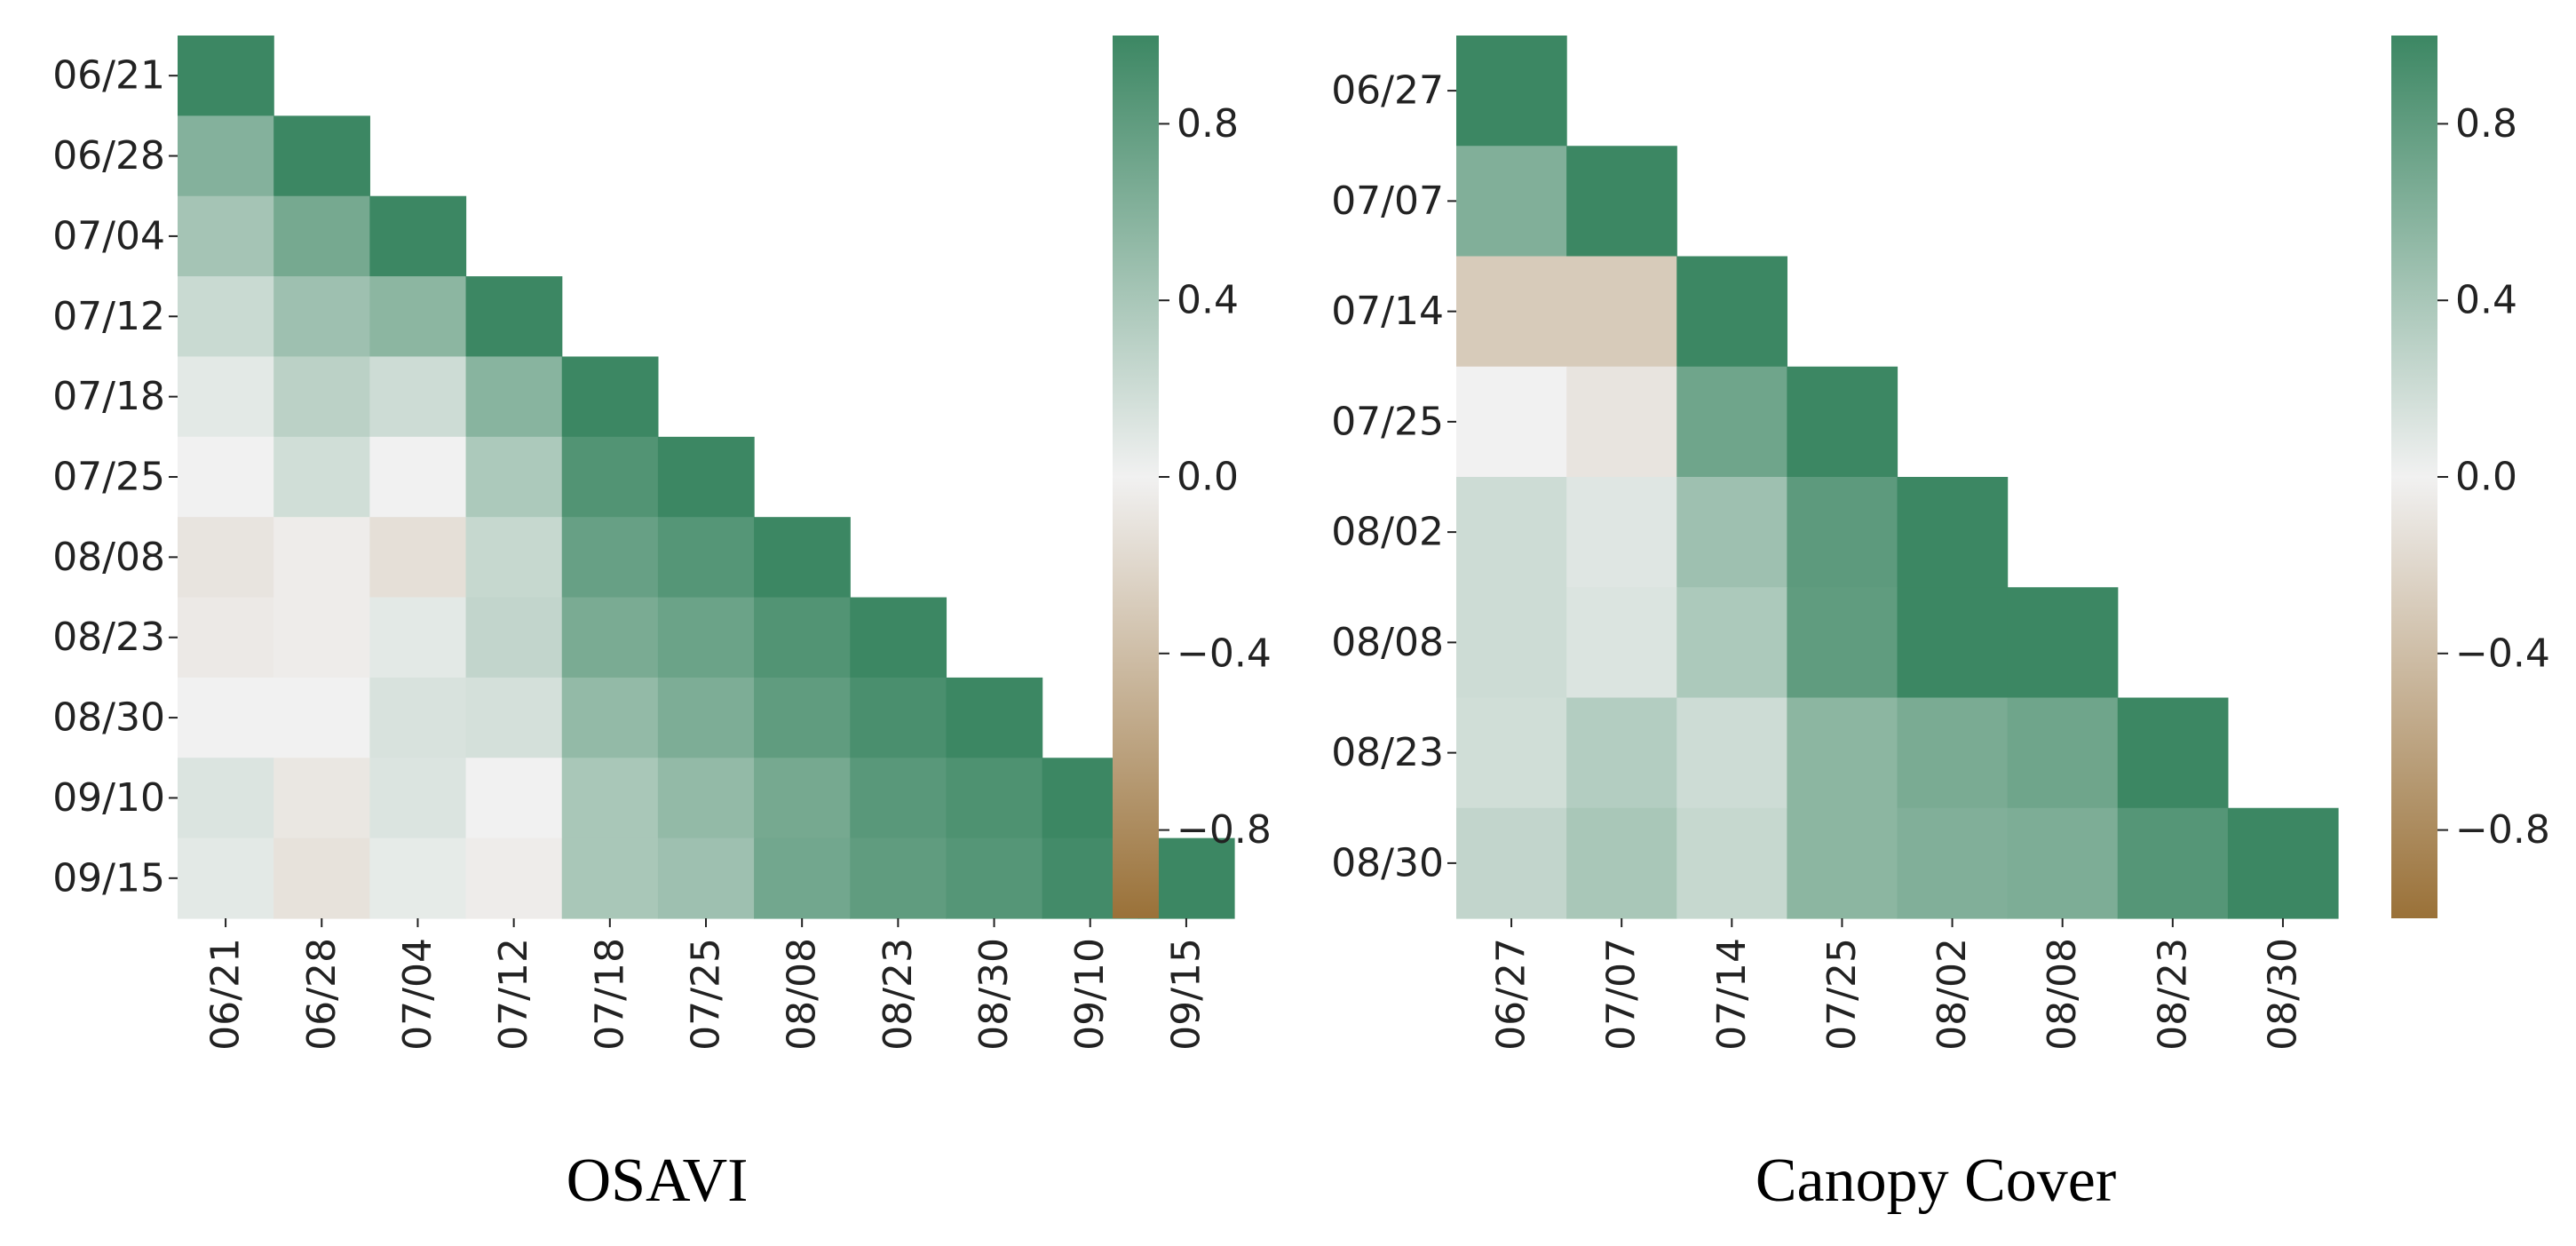 The height and width of the screenshot is (1246, 2576). What do you see at coordinates (1897, 985) in the screenshot?
I see `x-tick-labels: 06/27 07/07 07/14 07/25 08/02 08/08 08/23 08/30` at bounding box center [1897, 985].